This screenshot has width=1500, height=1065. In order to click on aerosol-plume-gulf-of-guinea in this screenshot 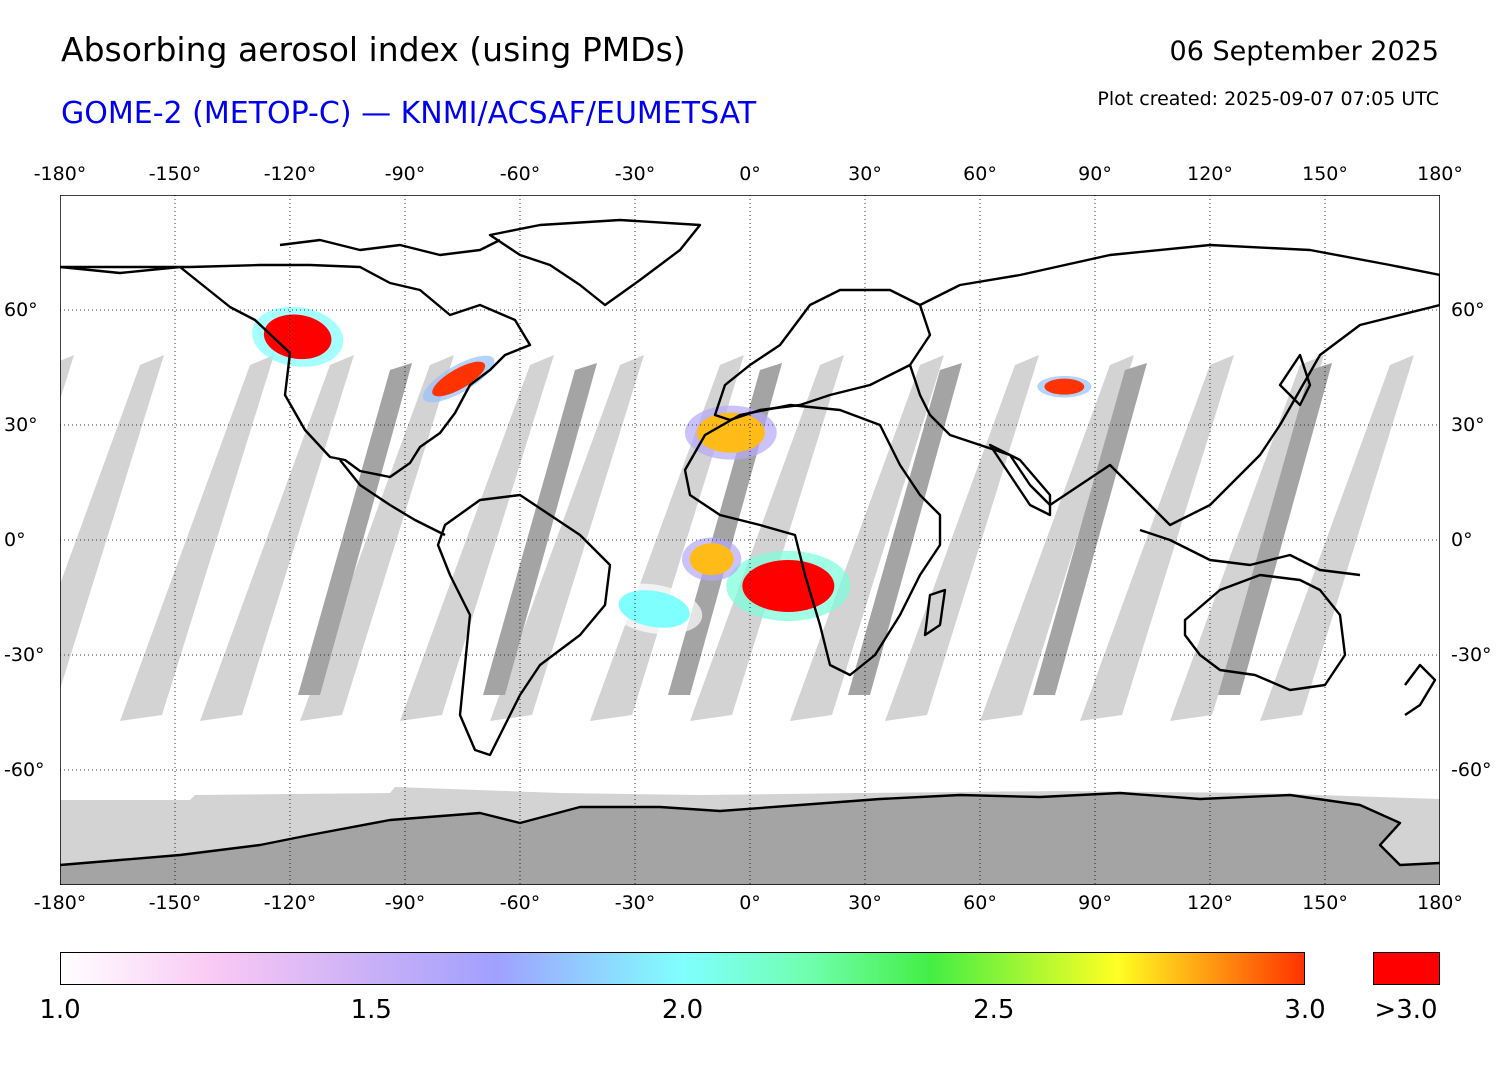, I will do `click(711, 559)`.